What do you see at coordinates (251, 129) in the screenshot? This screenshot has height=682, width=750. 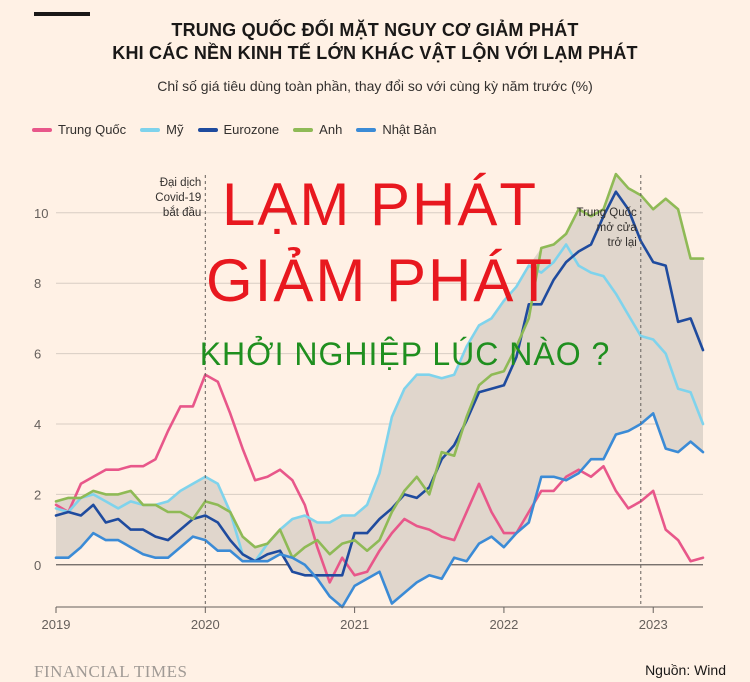 I see `legend-label: Eurozone` at bounding box center [251, 129].